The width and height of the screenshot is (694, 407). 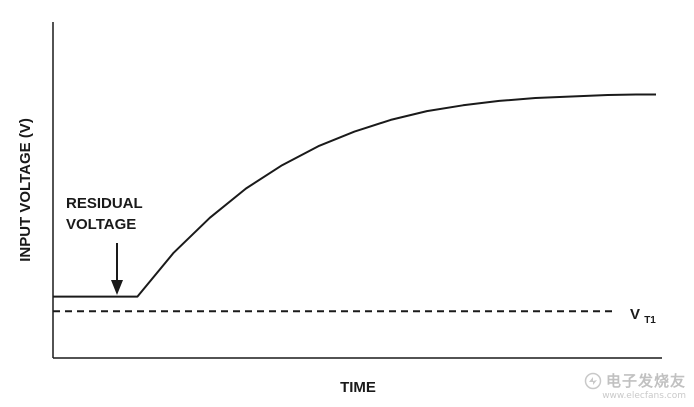 I want to click on residual-label-line1: RESIDUAL, so click(x=104, y=203).